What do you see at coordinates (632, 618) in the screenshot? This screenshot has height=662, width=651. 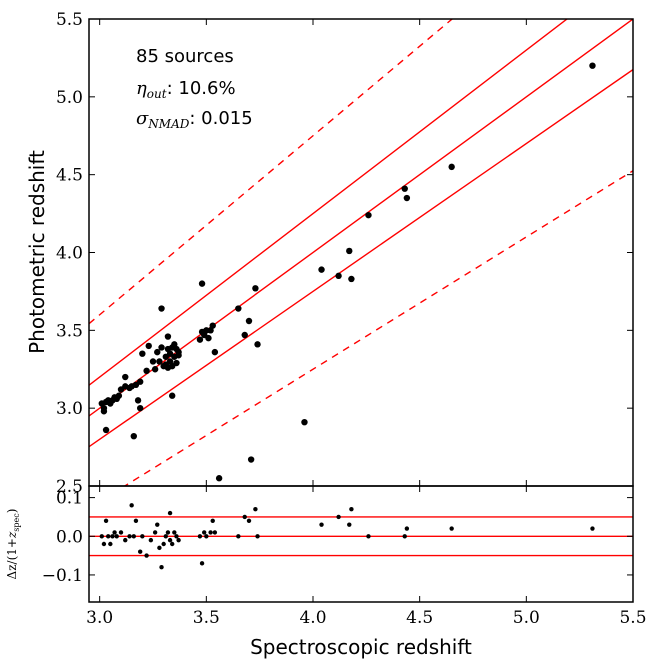 I see `x-tick-label-5: 5.5` at bounding box center [632, 618].